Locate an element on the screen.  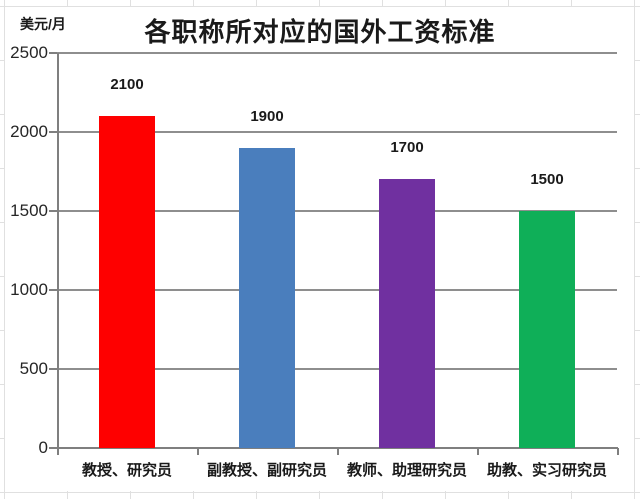
bar-data-label: 1500 is located at coordinates (547, 179).